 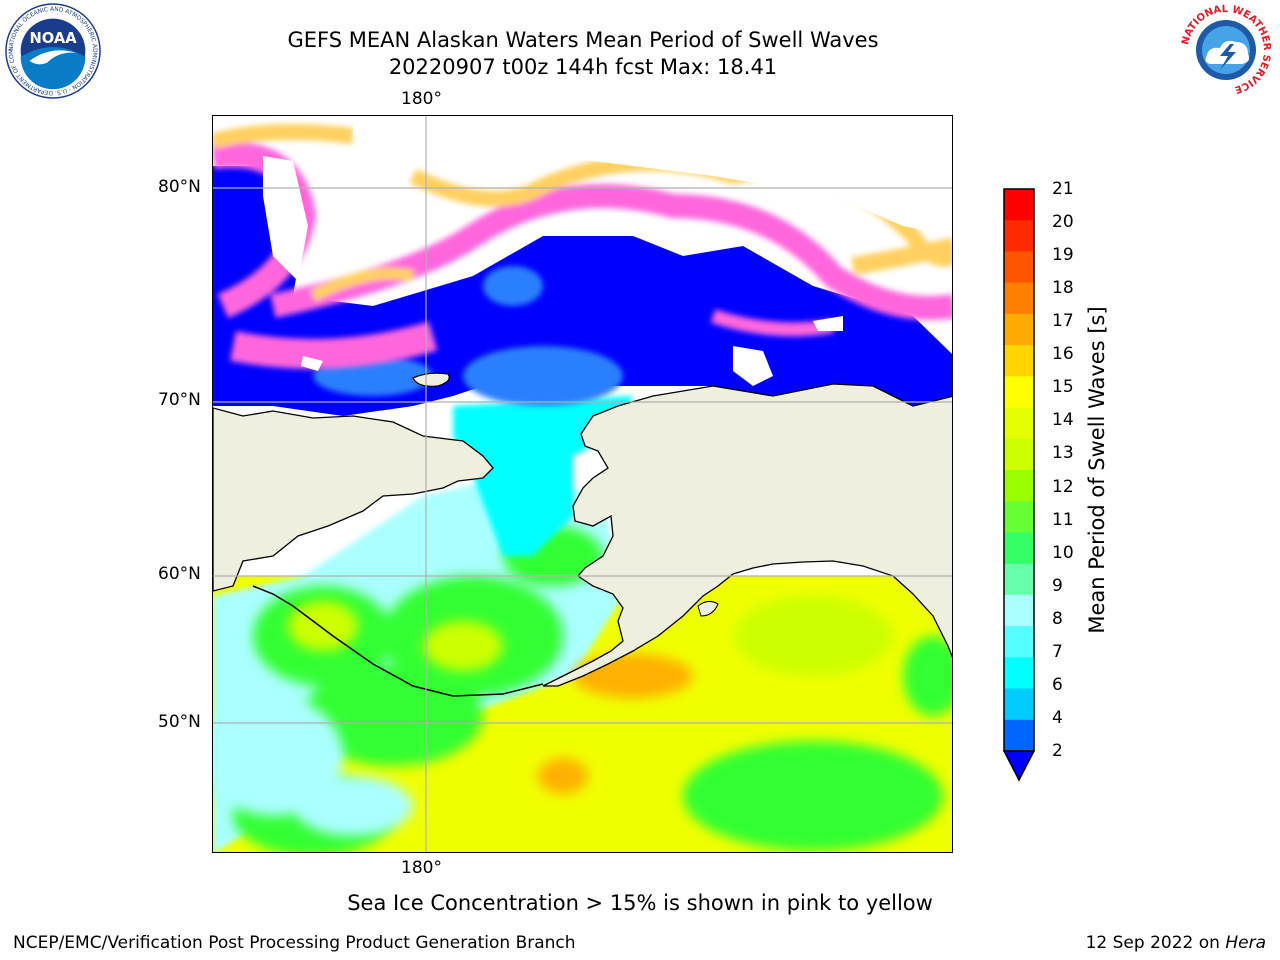 I want to click on colorbar-tick-label: 9, so click(x=1057, y=585).